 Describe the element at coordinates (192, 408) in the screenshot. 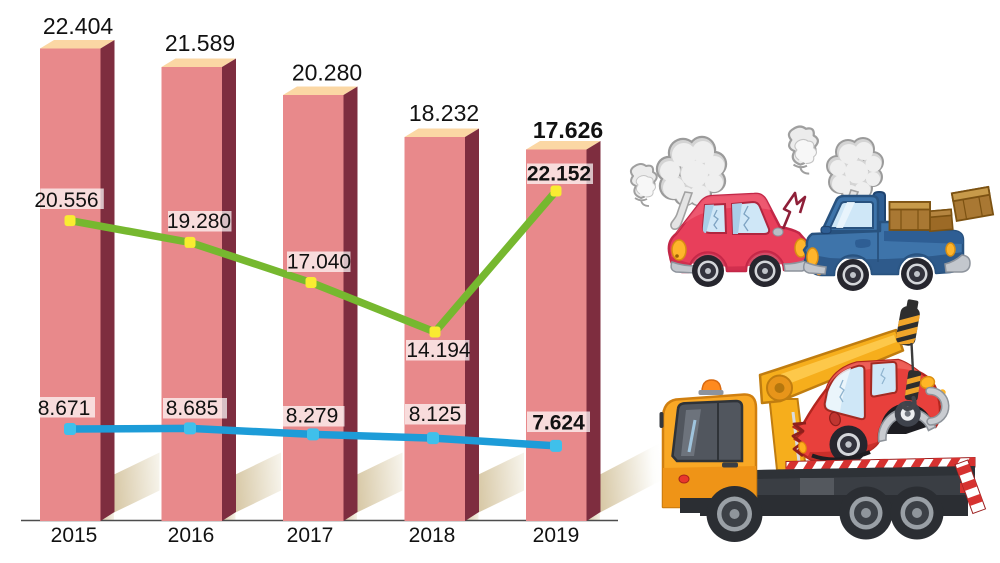

I see `svg-text: 8.685` at that location.